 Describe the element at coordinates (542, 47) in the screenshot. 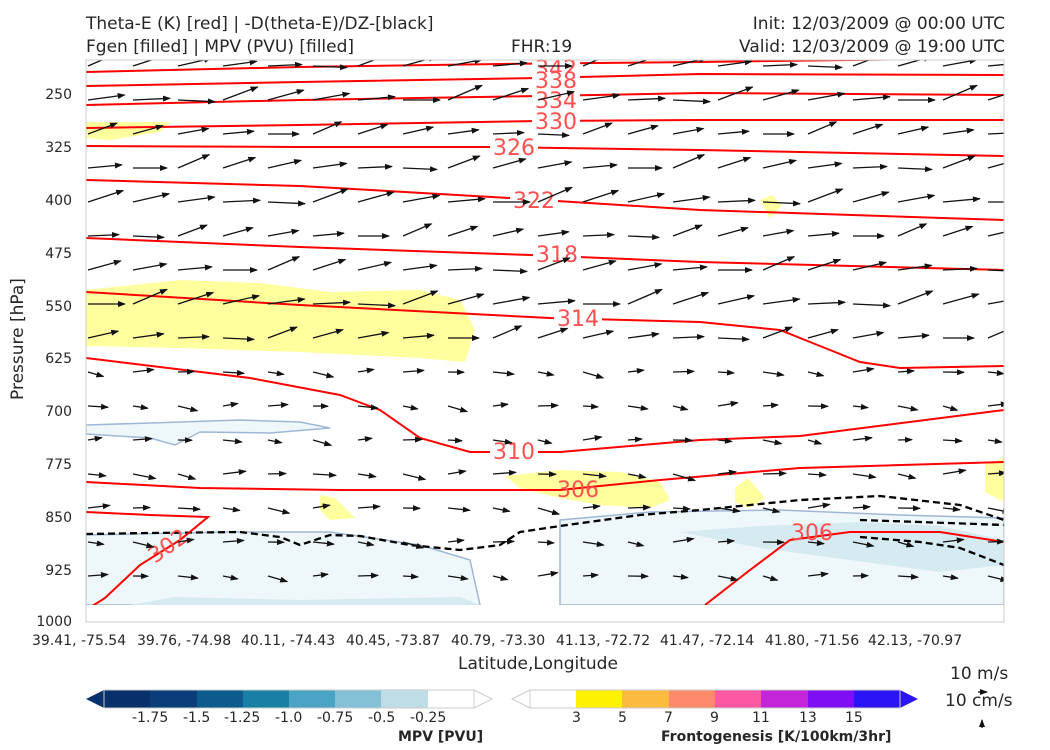

I see `forecast-hour: FHR:19` at that location.